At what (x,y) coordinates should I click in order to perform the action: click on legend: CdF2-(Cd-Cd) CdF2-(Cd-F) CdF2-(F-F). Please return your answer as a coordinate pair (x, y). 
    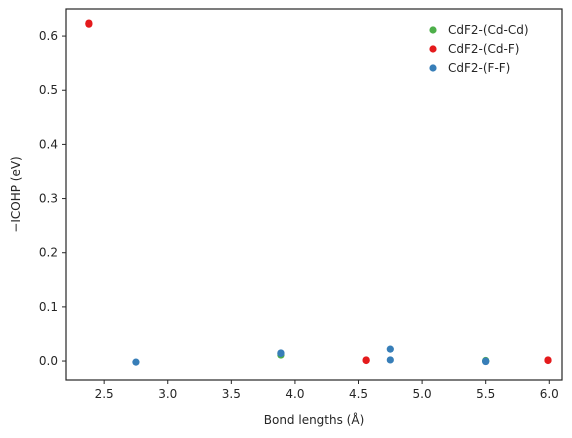
    Looking at the image, I should click on (479, 49).